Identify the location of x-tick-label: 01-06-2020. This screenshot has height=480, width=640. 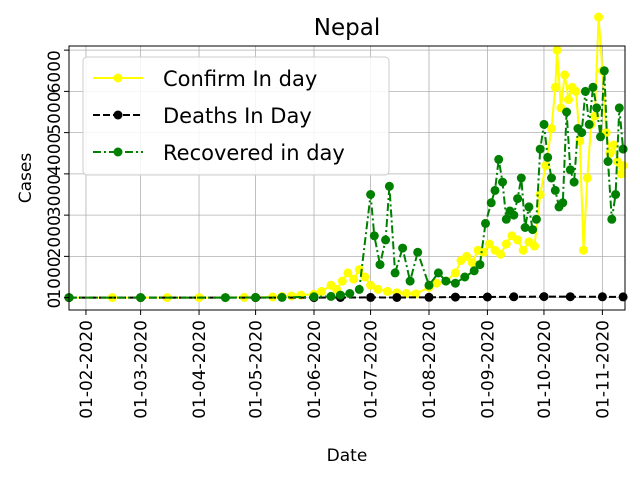
(315, 369).